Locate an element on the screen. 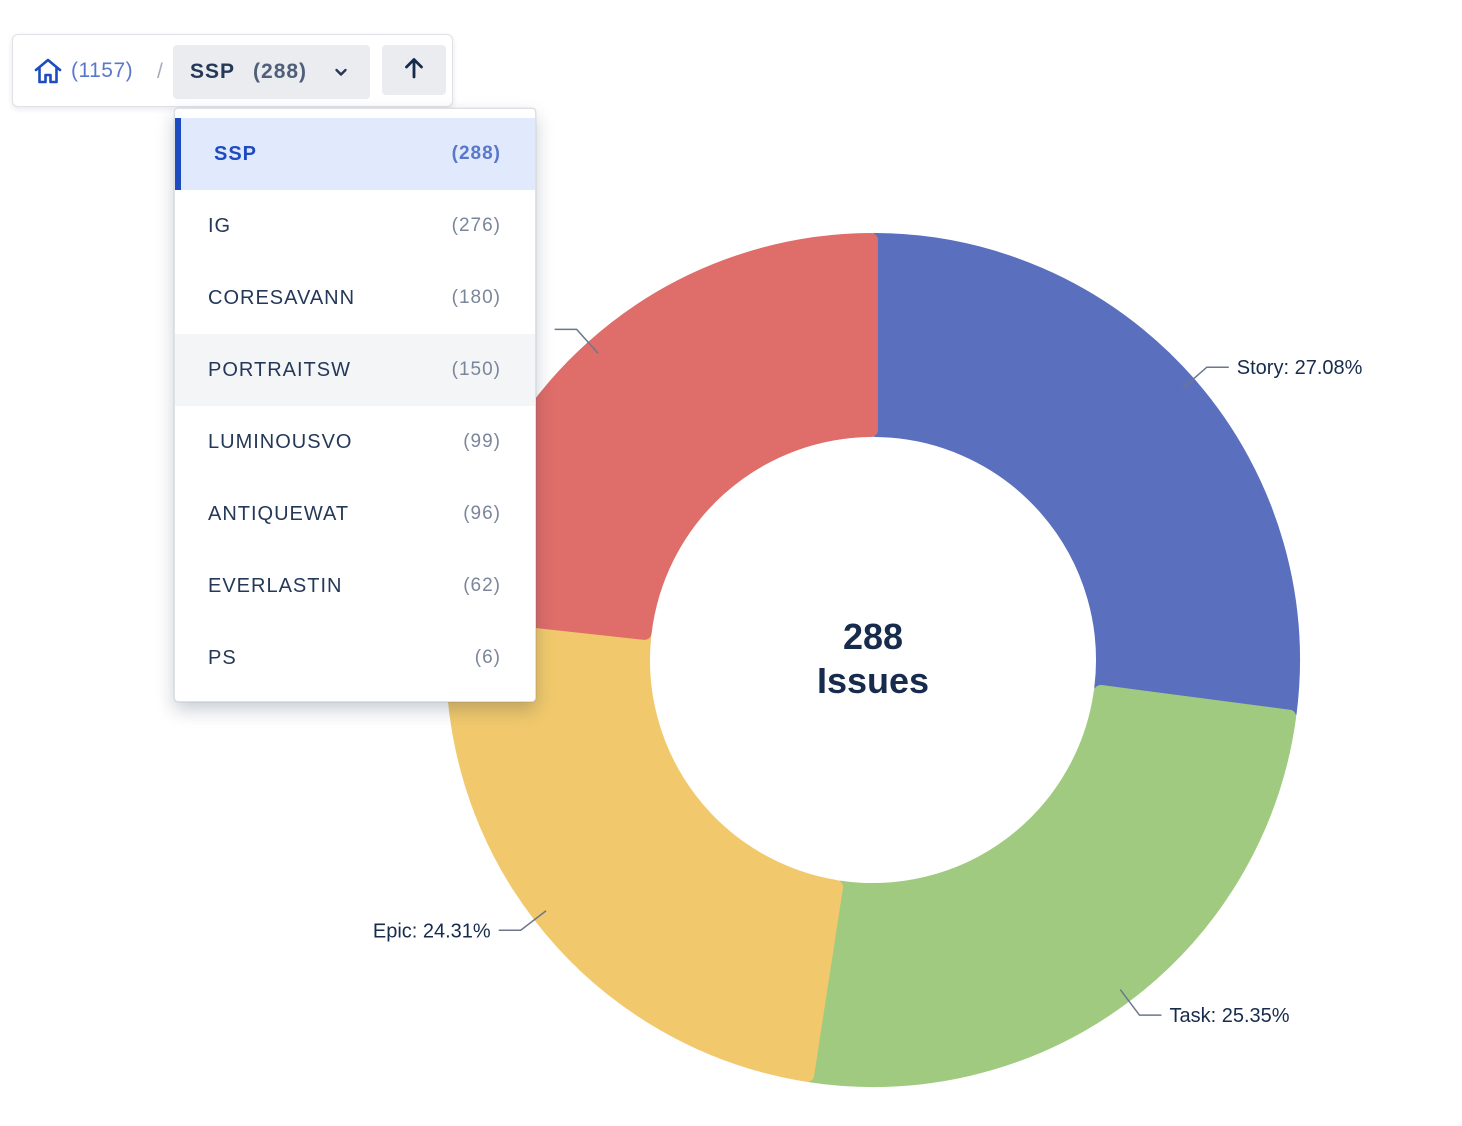  navigate-up-button is located at coordinates (414, 70).